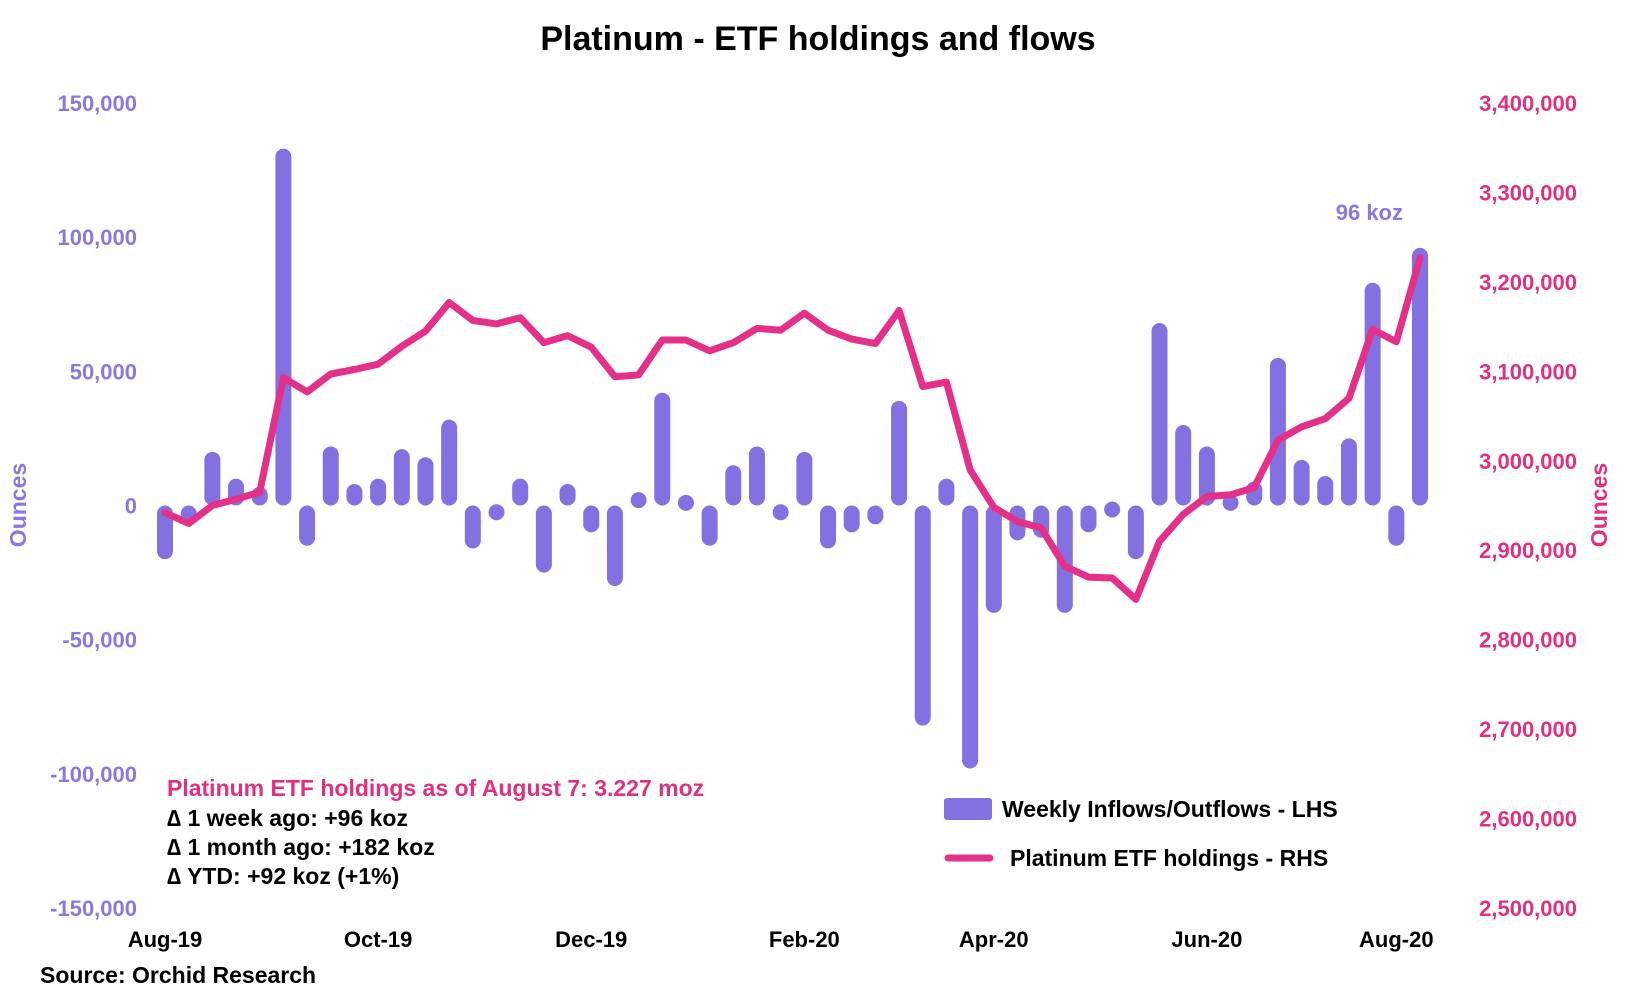  What do you see at coordinates (1528, 282) in the screenshot?
I see `right-tick-label: 3,200,000` at bounding box center [1528, 282].